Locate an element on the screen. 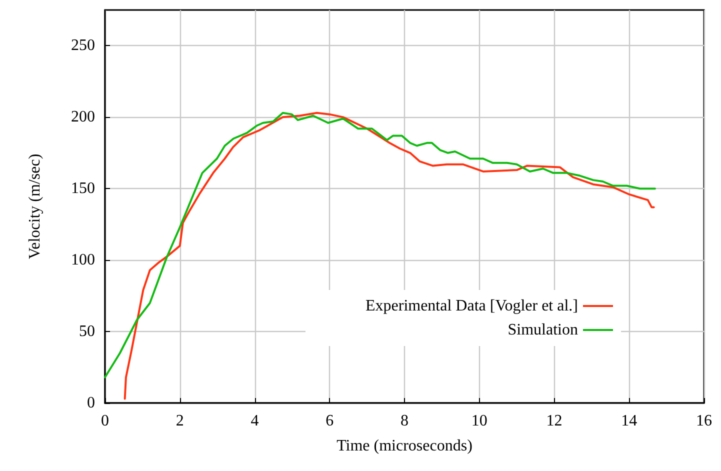  y-axis-title: Velocity (m/sec) is located at coordinates (35, 207).